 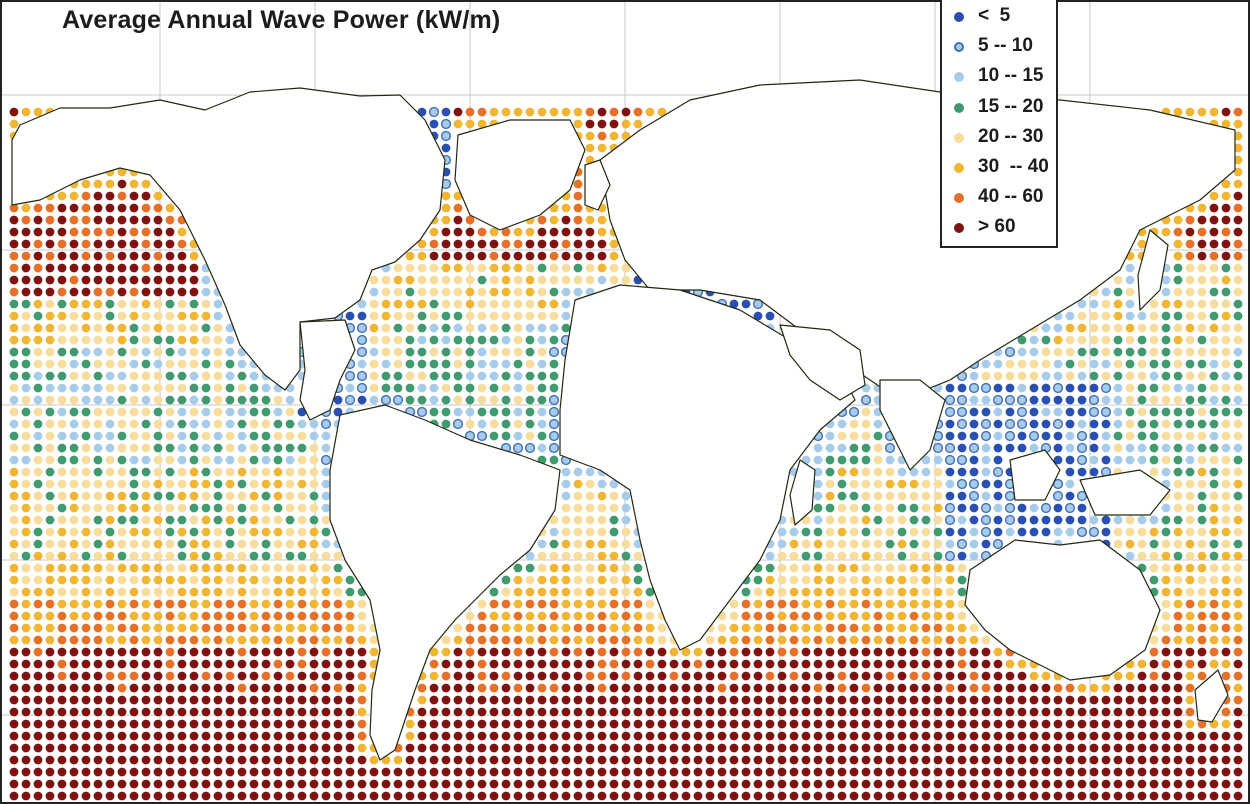 I want to click on legend-item-20-30: 20 -- 30, so click(x=999, y=140).